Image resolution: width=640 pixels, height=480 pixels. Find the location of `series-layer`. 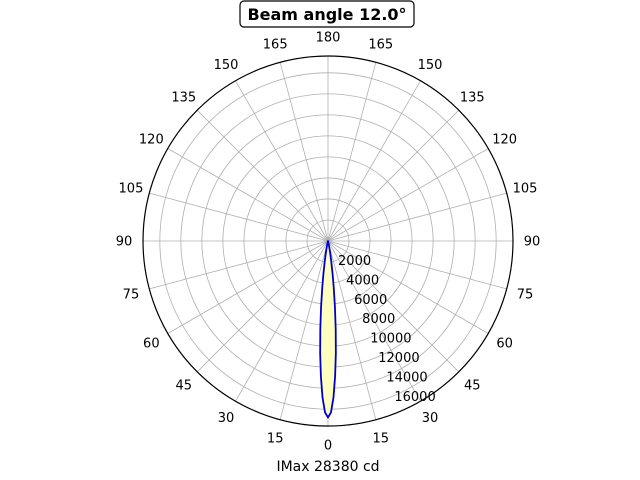

series-layer is located at coordinates (328, 329).